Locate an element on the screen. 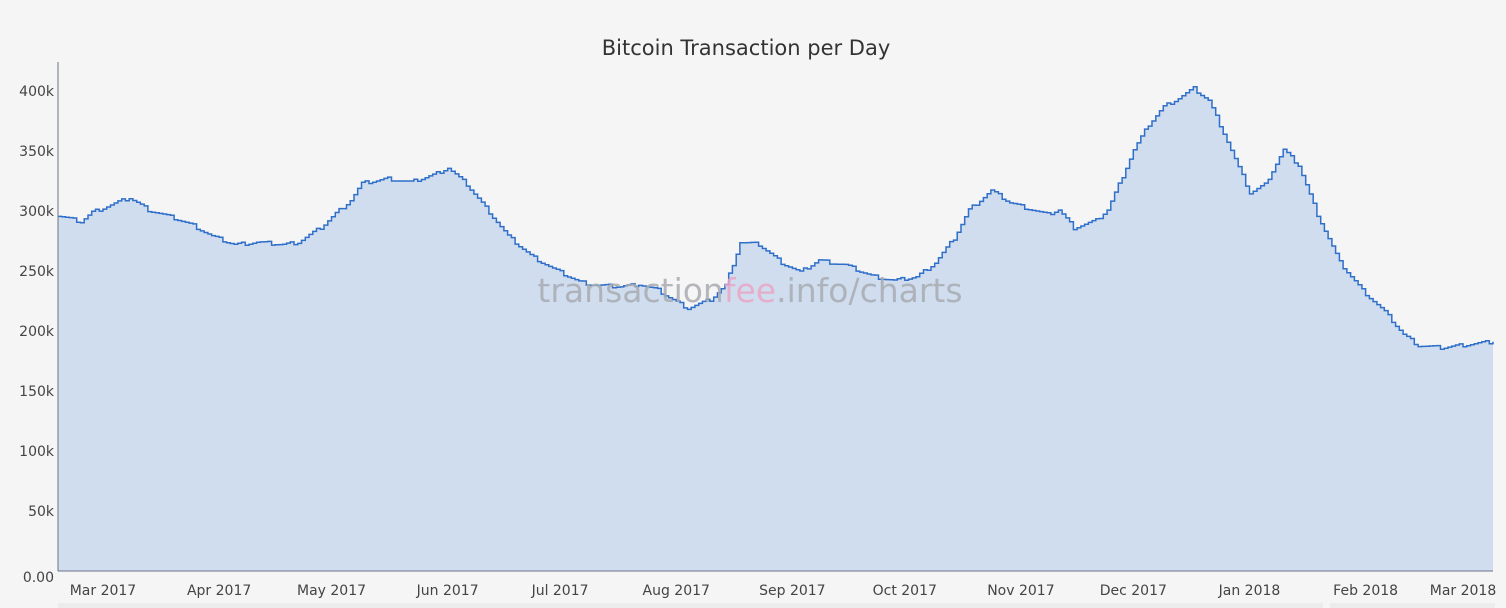 This screenshot has height=608, width=1506. x-tick-label: Feb 2018 is located at coordinates (1365, 591).